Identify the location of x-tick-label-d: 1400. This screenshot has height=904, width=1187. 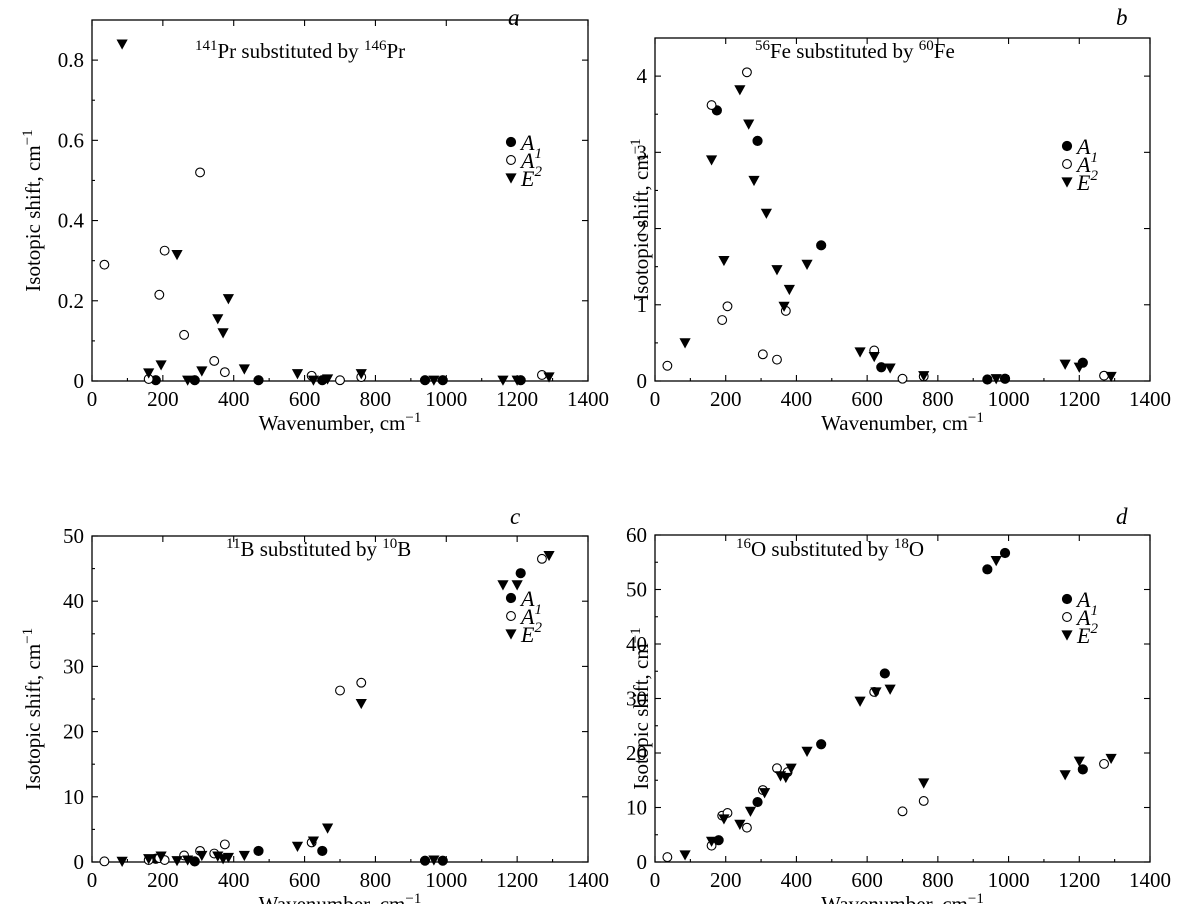
(1150, 880).